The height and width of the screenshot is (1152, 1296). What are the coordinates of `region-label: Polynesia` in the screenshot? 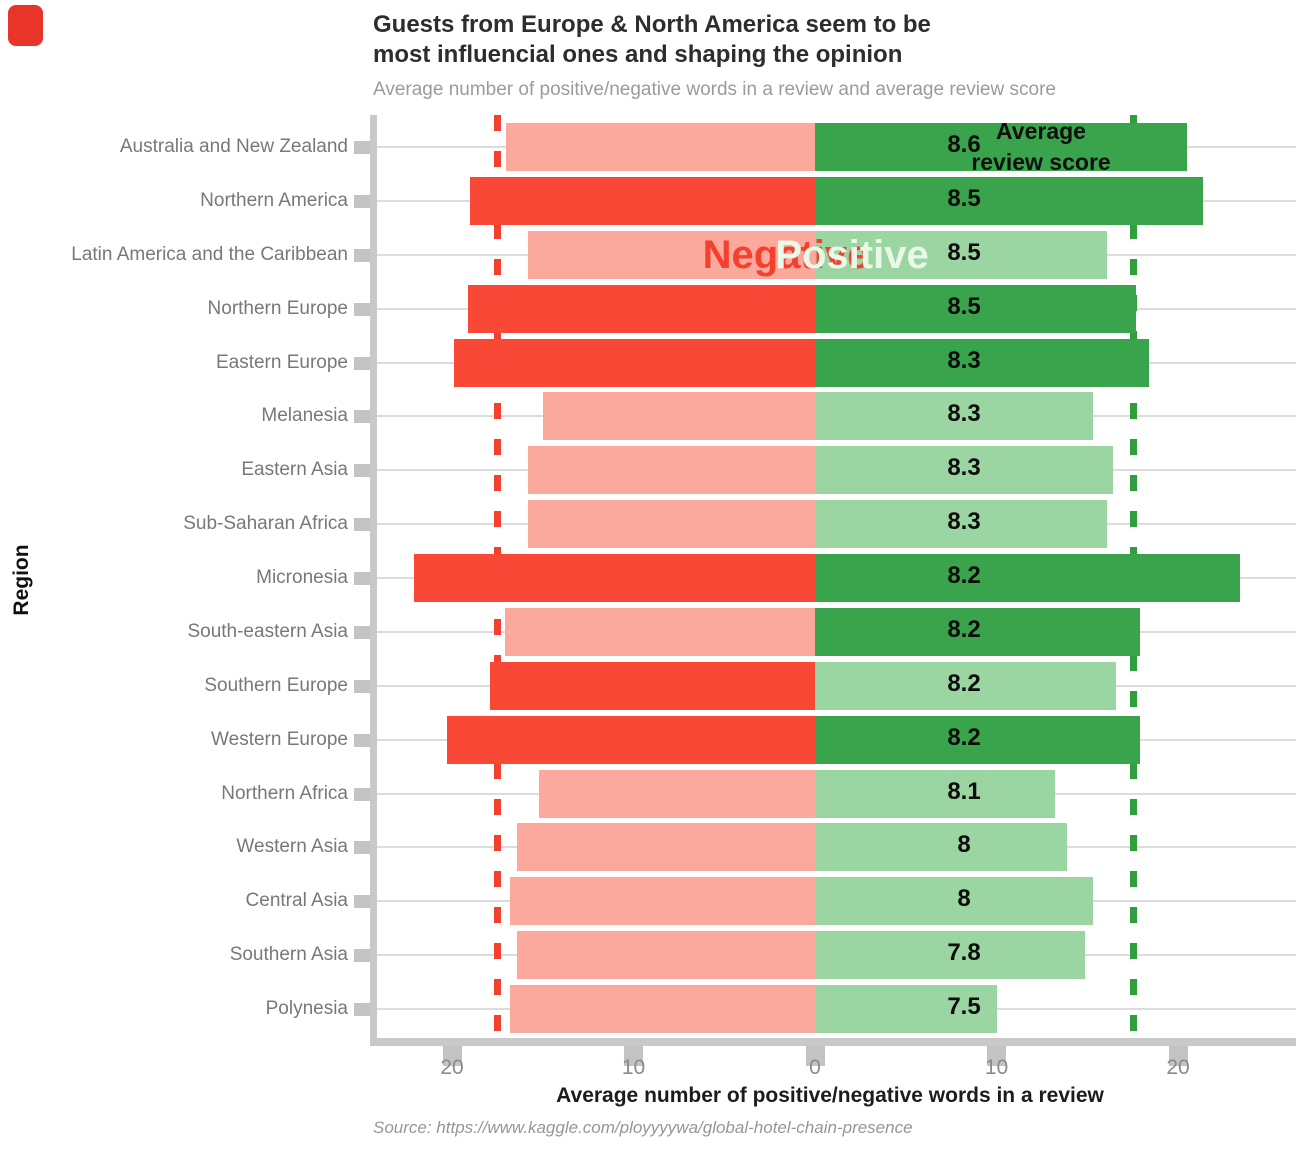 It's located at (306, 1008).